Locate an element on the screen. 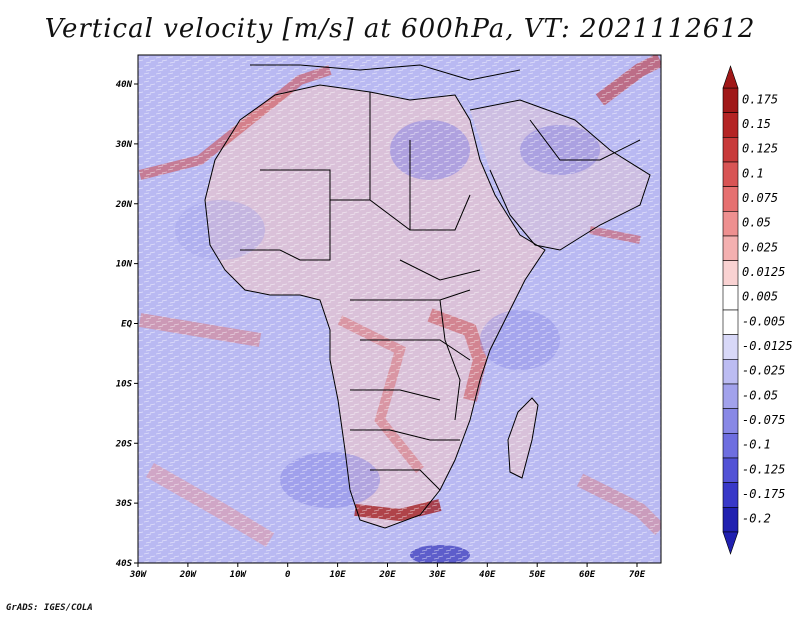 Image resolution: width=800 pixels, height=618 pixels. colorbar-label: -0.05 is located at coordinates (760, 395).